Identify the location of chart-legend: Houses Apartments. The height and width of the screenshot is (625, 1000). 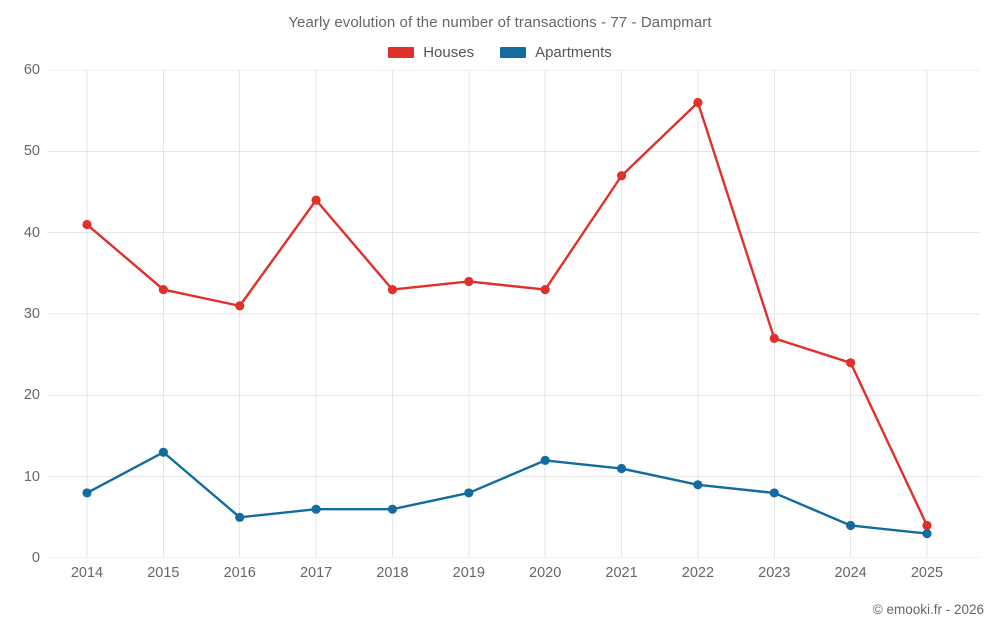
(500, 52).